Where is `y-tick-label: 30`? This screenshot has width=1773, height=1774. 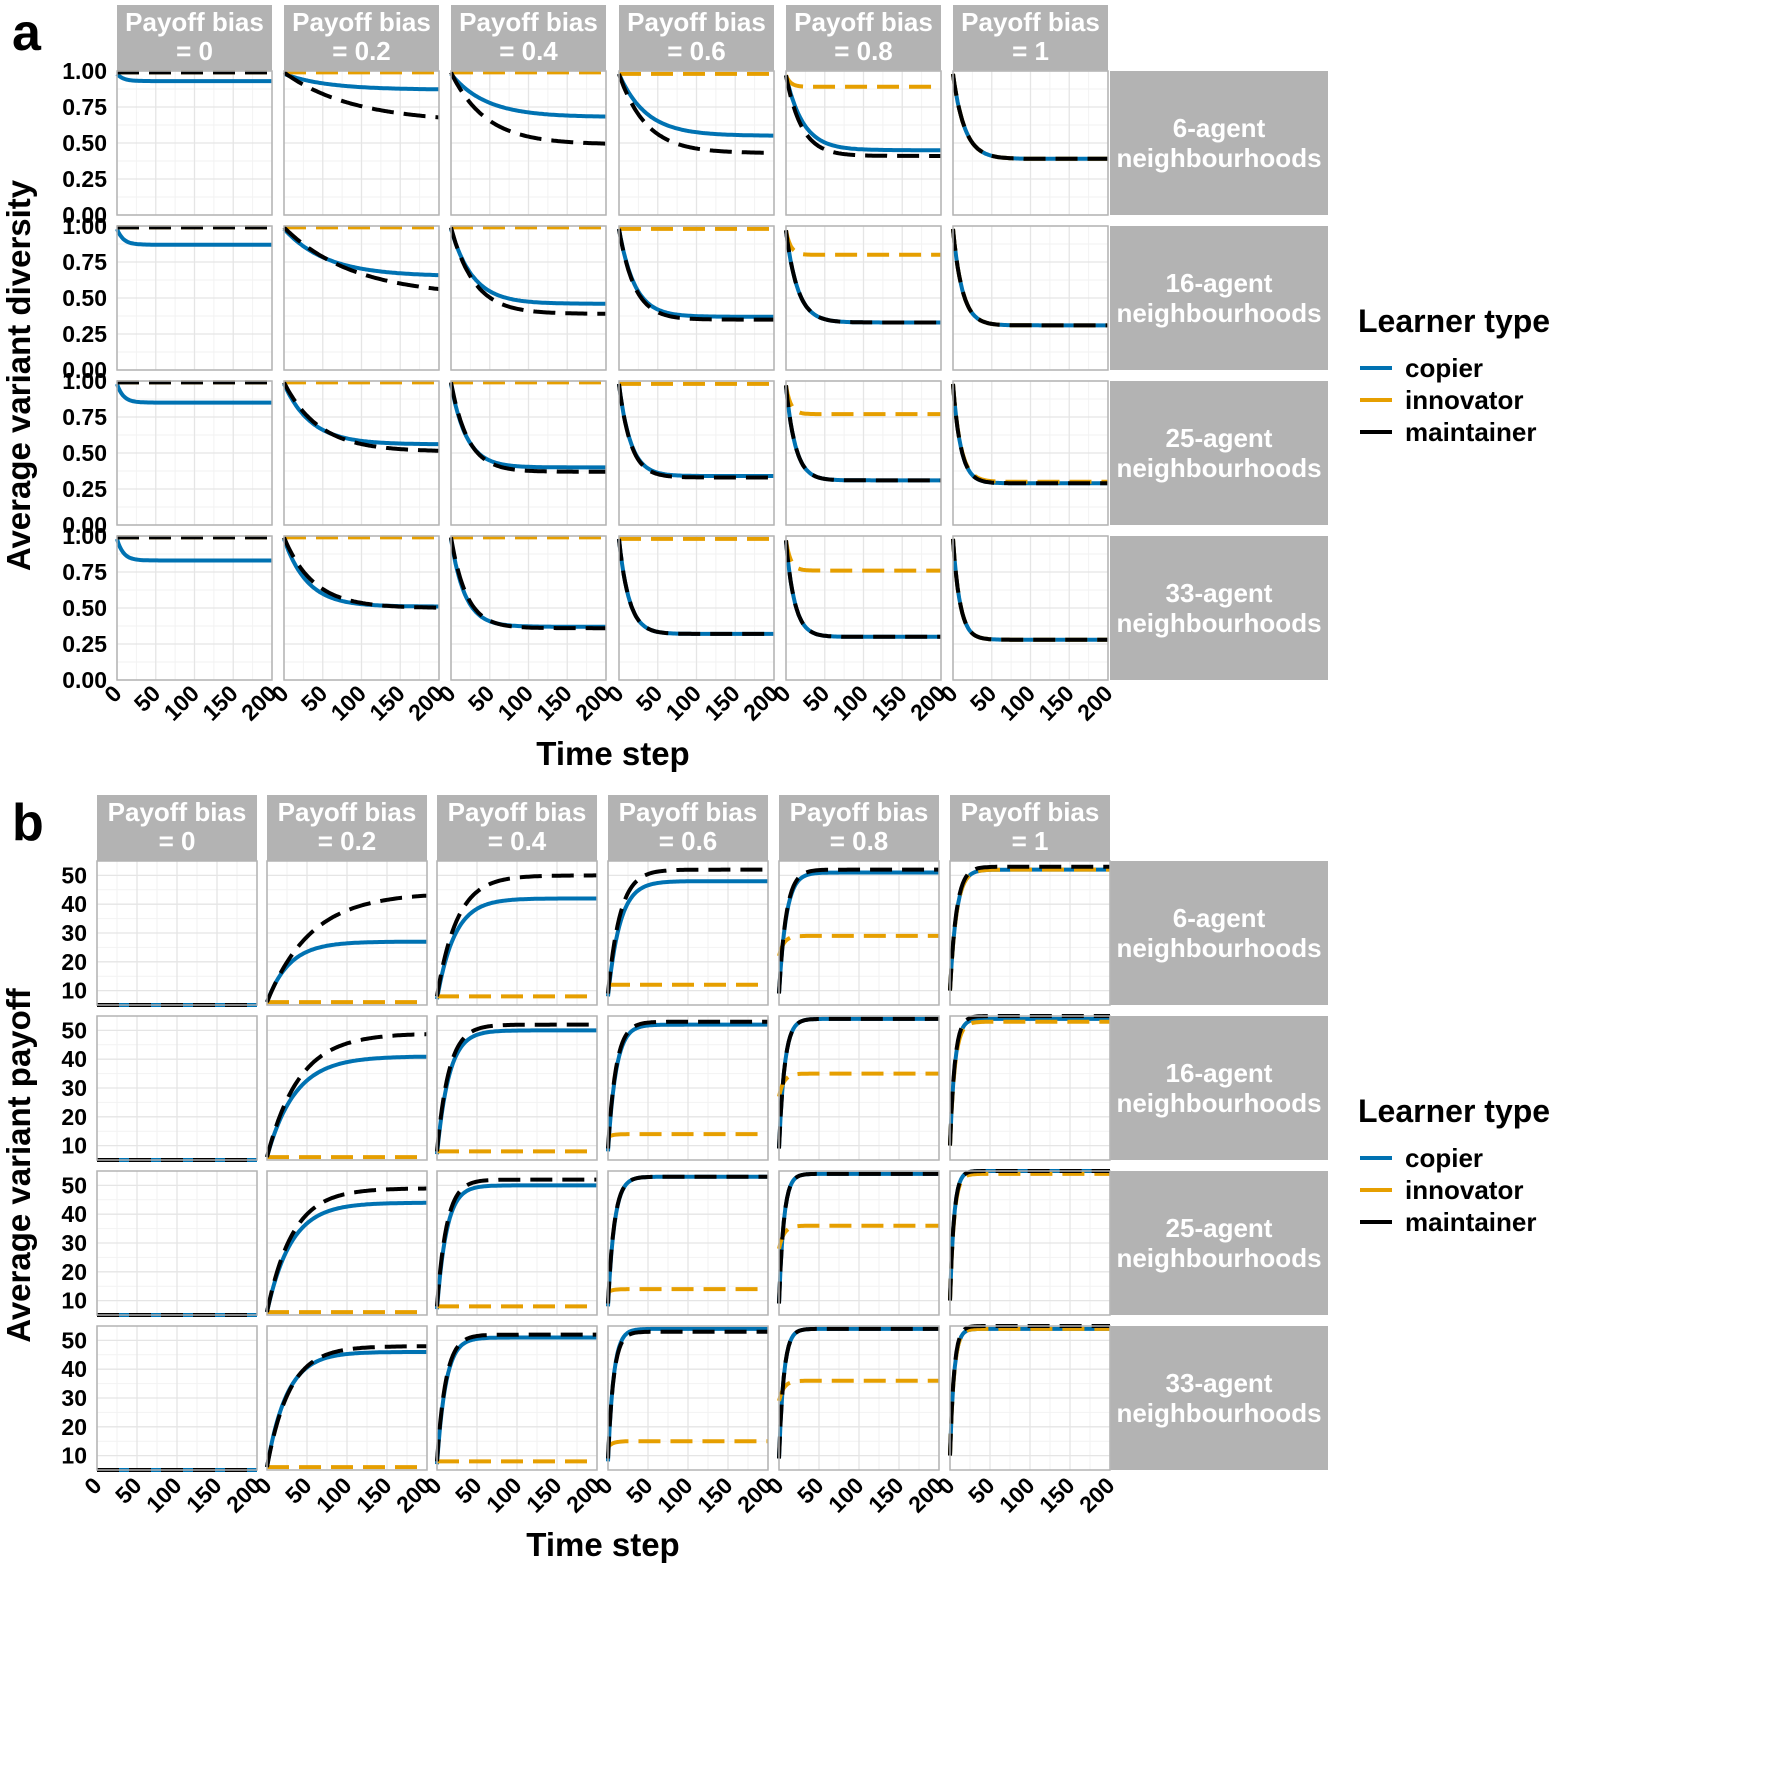
y-tick-label: 30 is located at coordinates (74, 1398).